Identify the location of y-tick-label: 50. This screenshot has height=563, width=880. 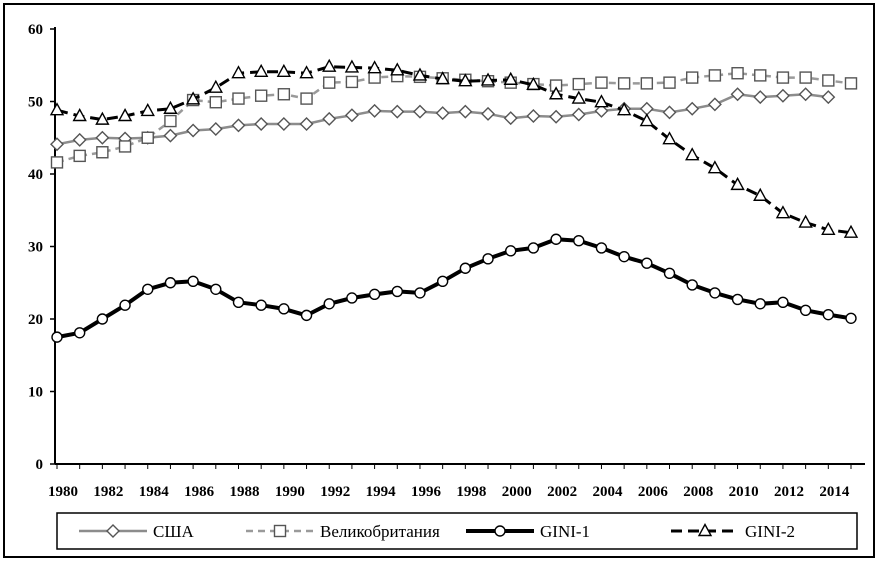
(35, 103).